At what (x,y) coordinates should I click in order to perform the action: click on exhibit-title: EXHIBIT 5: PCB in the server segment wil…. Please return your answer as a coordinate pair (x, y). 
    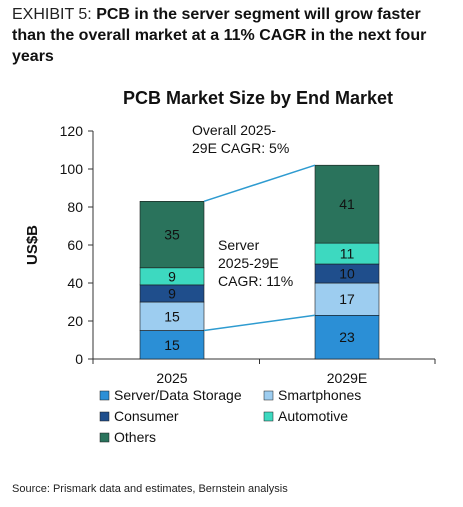
    Looking at the image, I should click on (232, 35).